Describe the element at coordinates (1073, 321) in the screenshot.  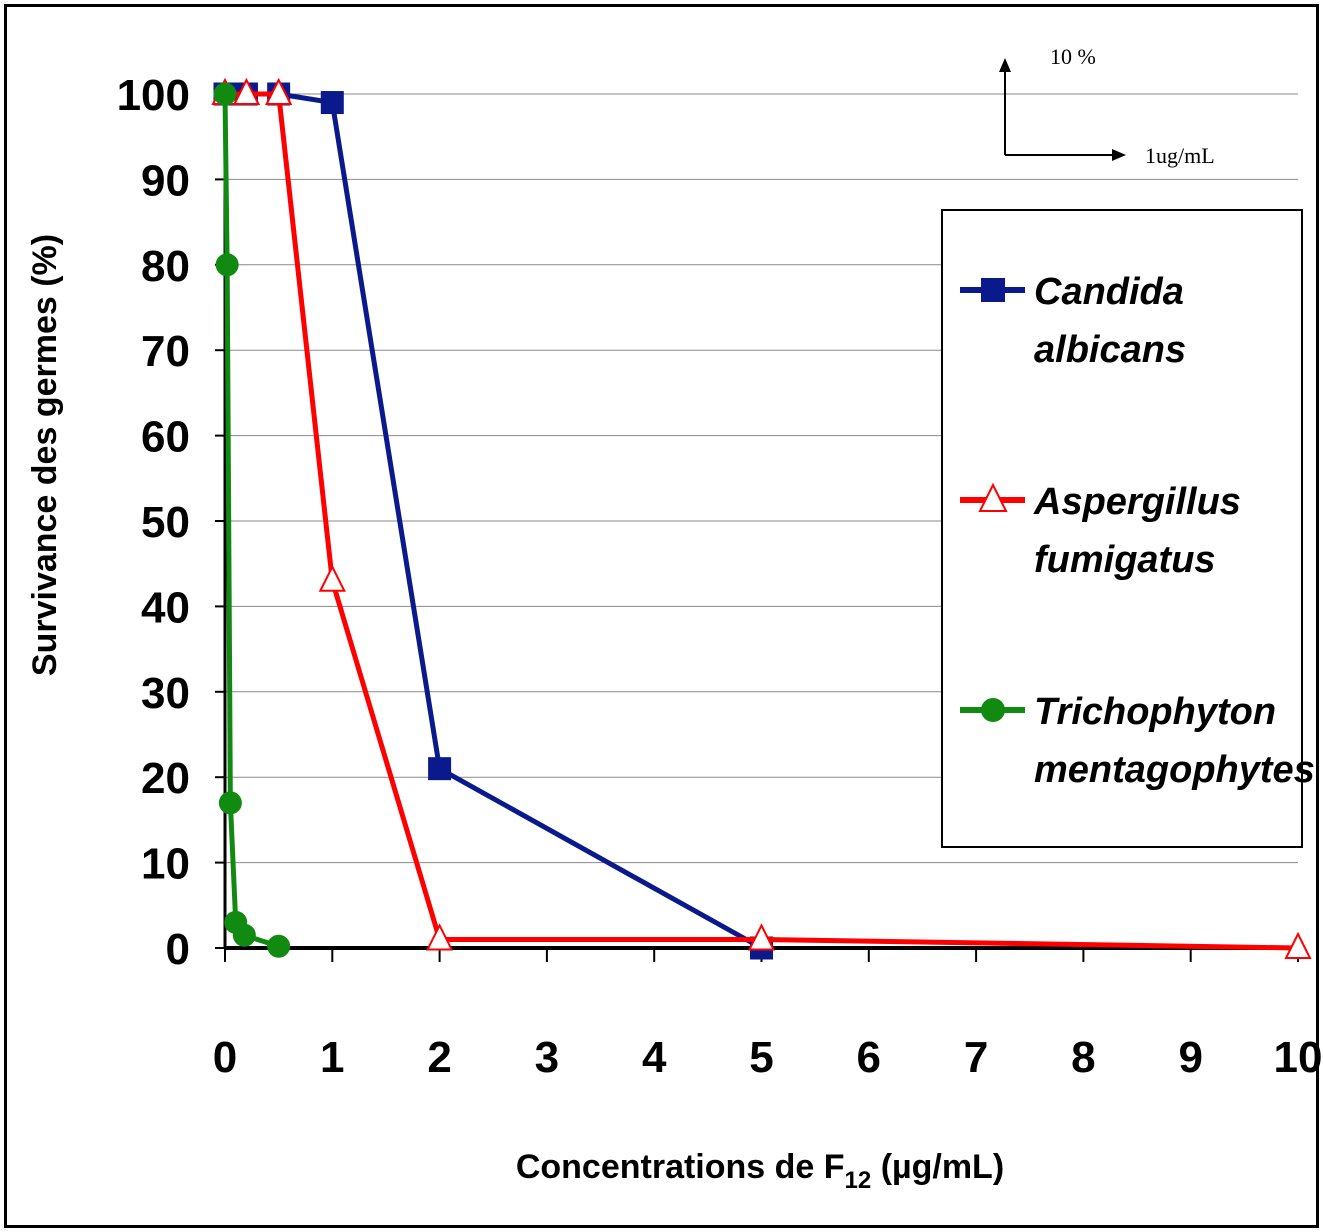
I see `legend-item-0: Candida albicans` at that location.